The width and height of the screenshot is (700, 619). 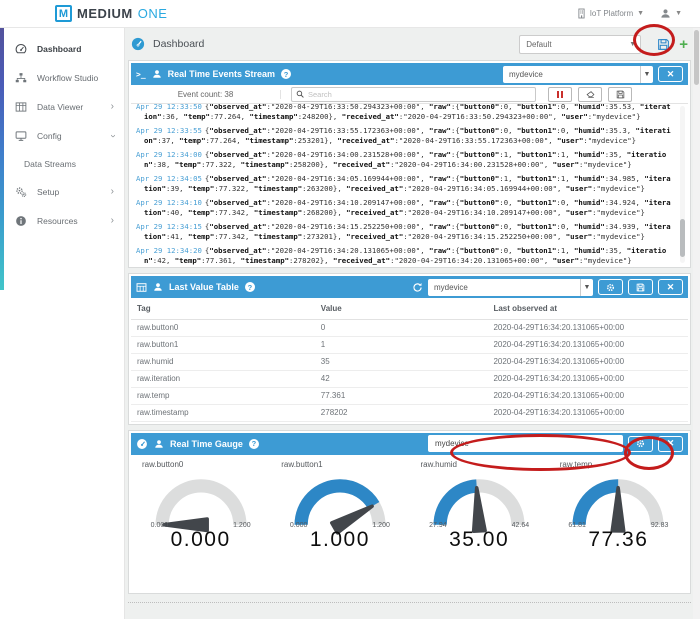 I want to click on sidebar-item-label: Dashboard, so click(x=59, y=48).